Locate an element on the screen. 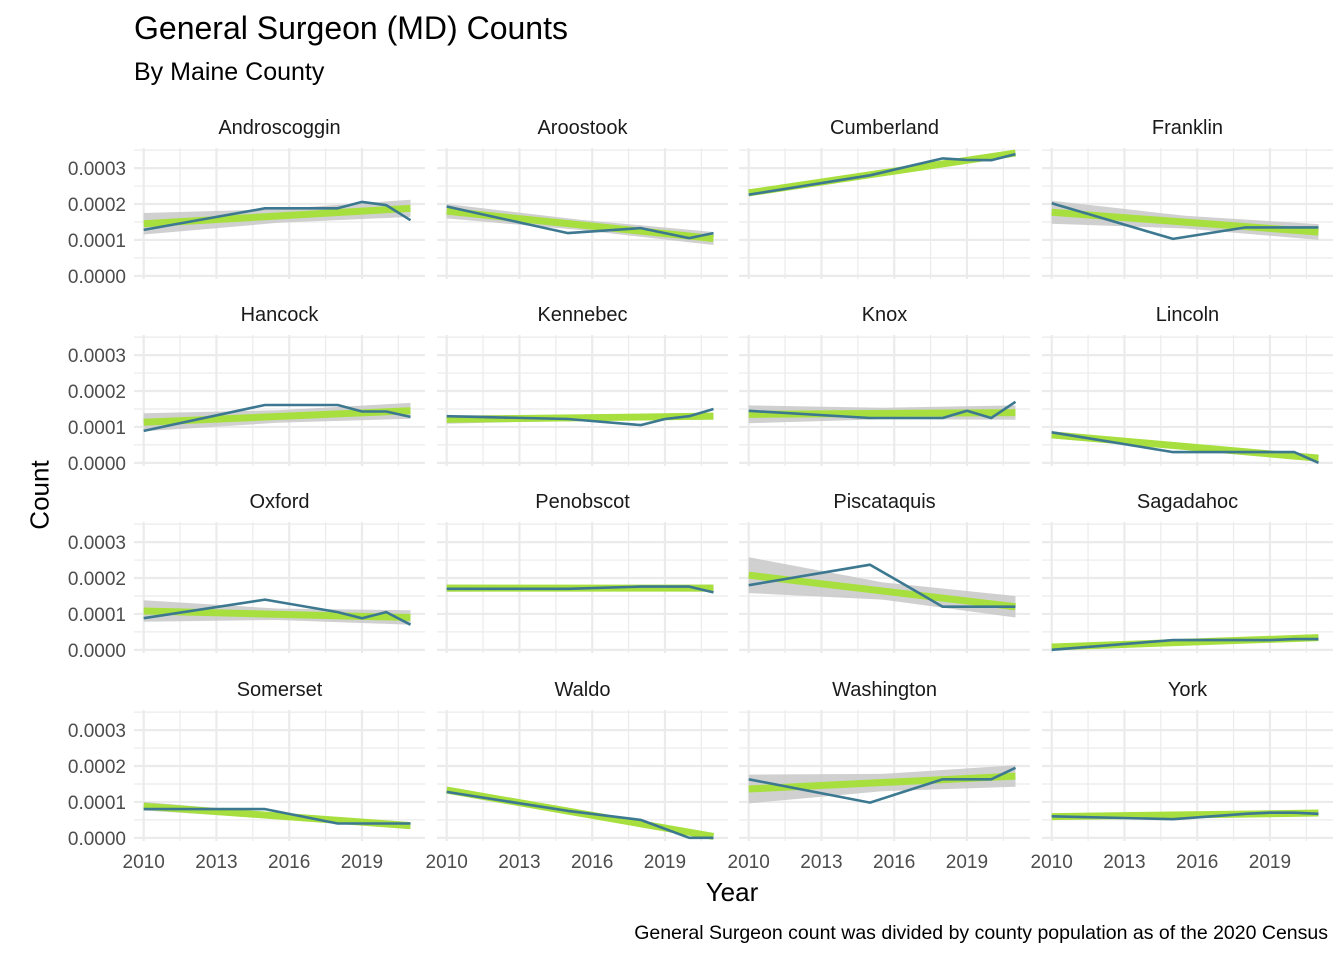  facet-strip-label: Knox is located at coordinates (885, 315).